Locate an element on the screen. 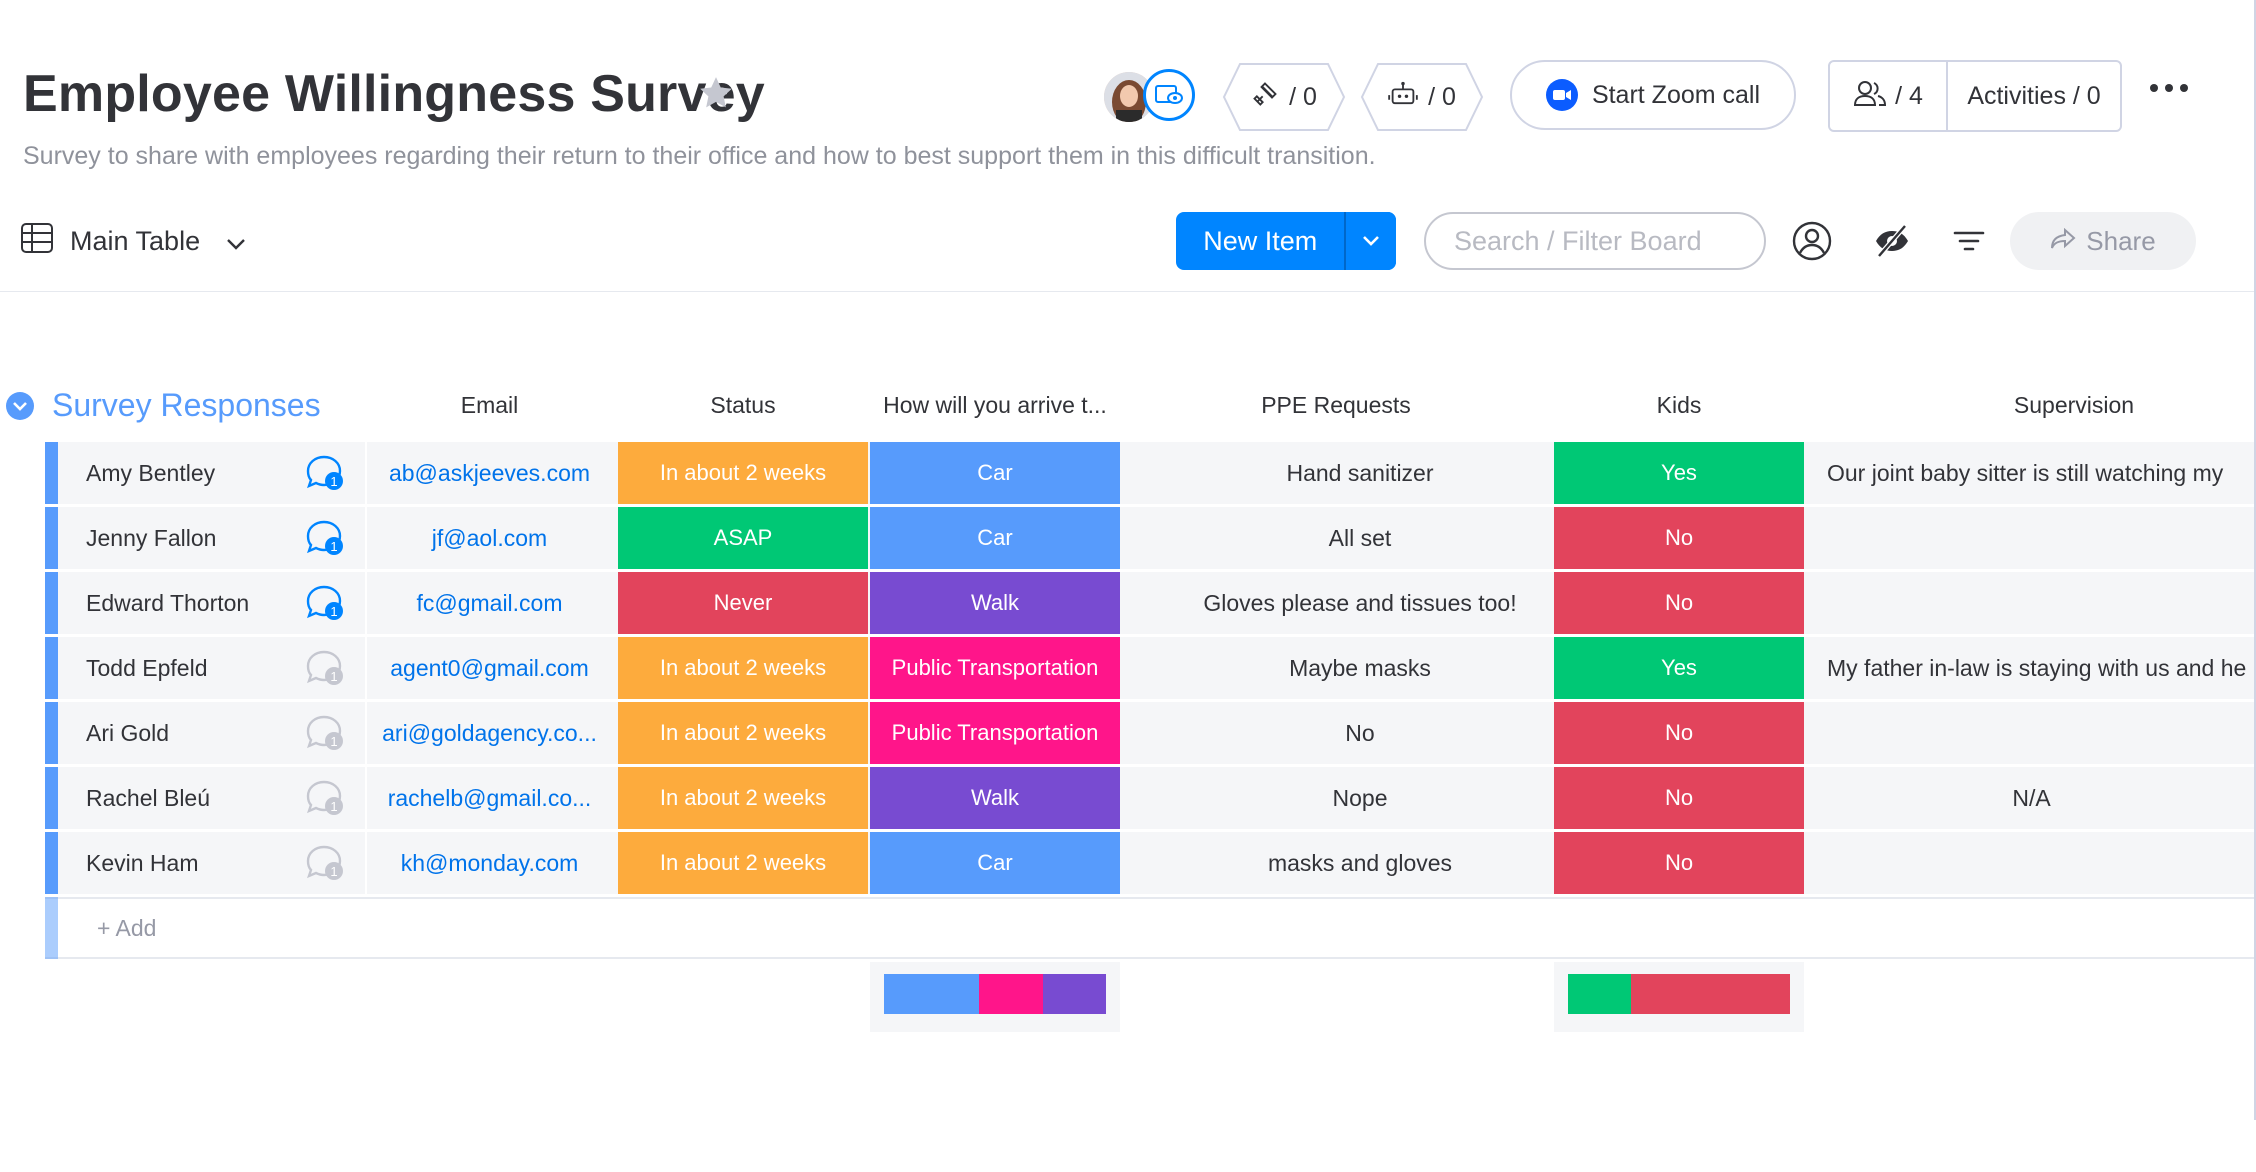 The width and height of the screenshot is (2256, 1172). summary-segment-no is located at coordinates (1710, 994).